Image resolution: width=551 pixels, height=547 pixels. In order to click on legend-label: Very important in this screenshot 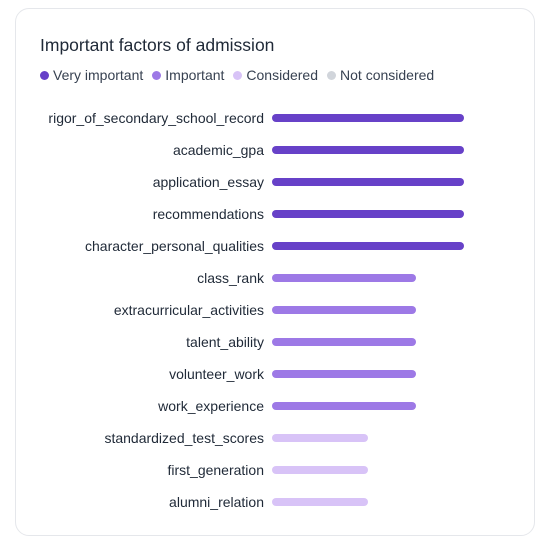, I will do `click(98, 75)`.